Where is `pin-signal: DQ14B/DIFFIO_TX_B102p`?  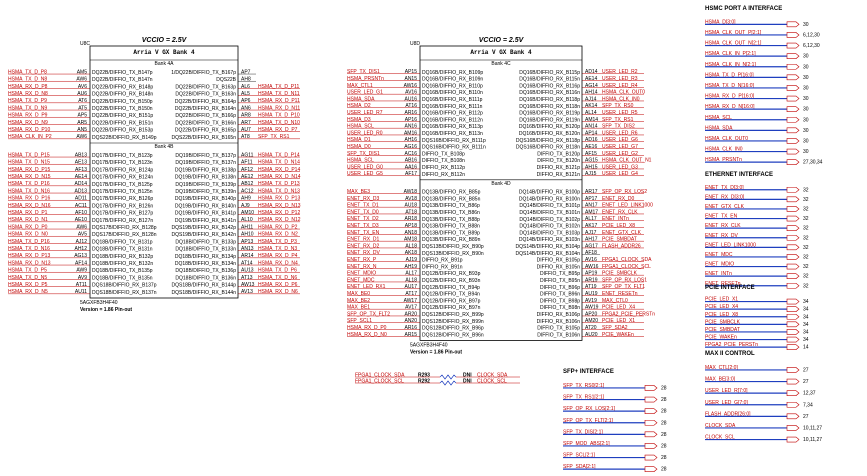 pin-signal: DQ14B/DIFFIO_TX_B102p is located at coordinates (549, 220).